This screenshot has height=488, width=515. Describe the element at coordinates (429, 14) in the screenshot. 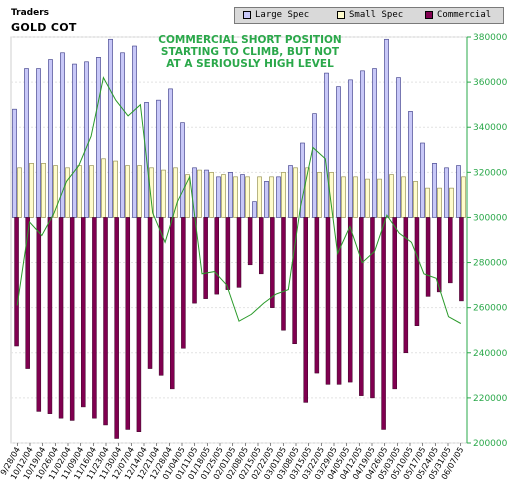

I see `legend-swatch-commercial` at that location.